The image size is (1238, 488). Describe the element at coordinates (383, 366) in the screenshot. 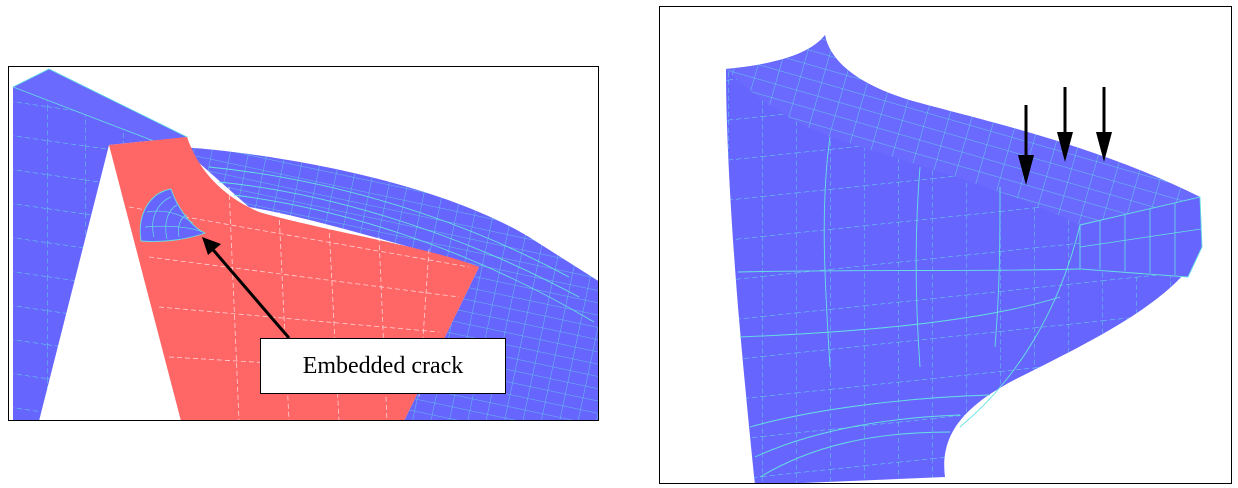

I see `embedded-crack-label: Embedded crack` at that location.